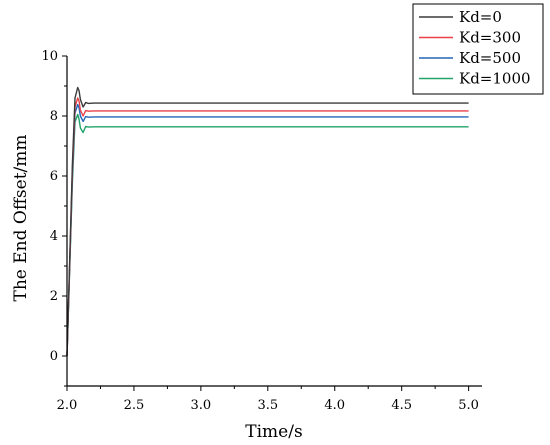  I want to click on x-axis-title: Time/s, so click(273, 432).